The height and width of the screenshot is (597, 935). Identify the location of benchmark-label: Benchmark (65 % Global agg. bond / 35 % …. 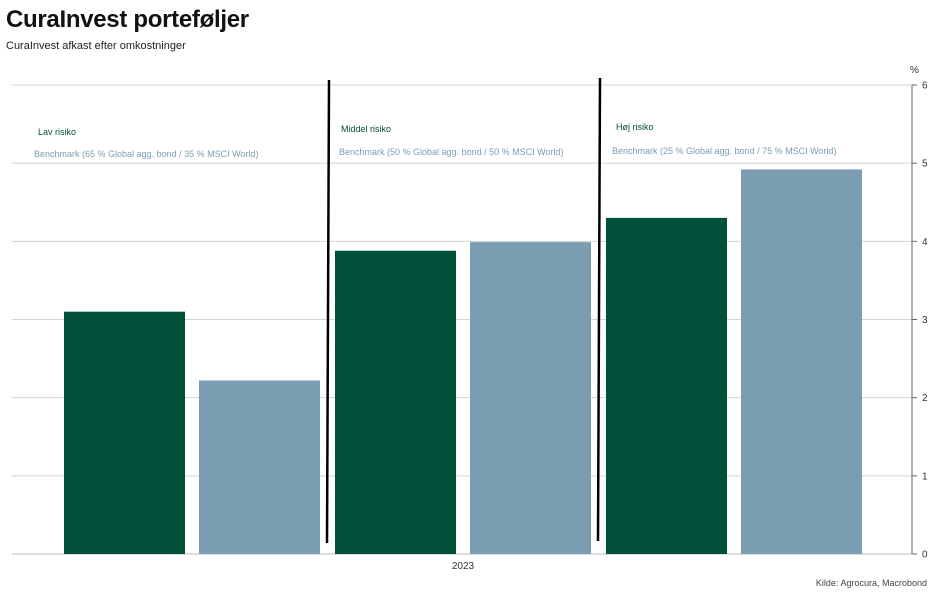
(146, 154).